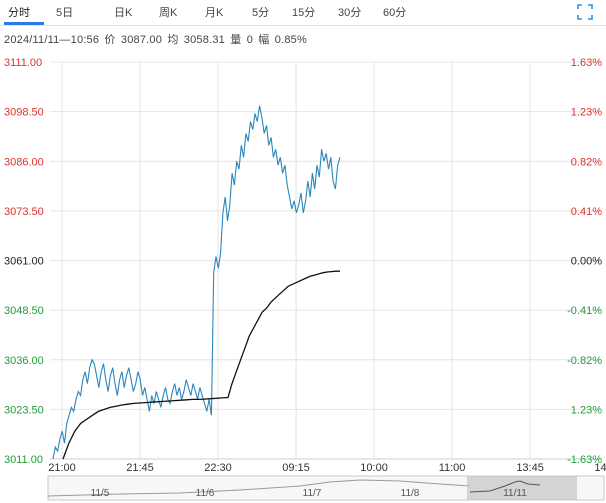 The width and height of the screenshot is (606, 503). I want to click on navigator-sparkline, so click(259, 488).